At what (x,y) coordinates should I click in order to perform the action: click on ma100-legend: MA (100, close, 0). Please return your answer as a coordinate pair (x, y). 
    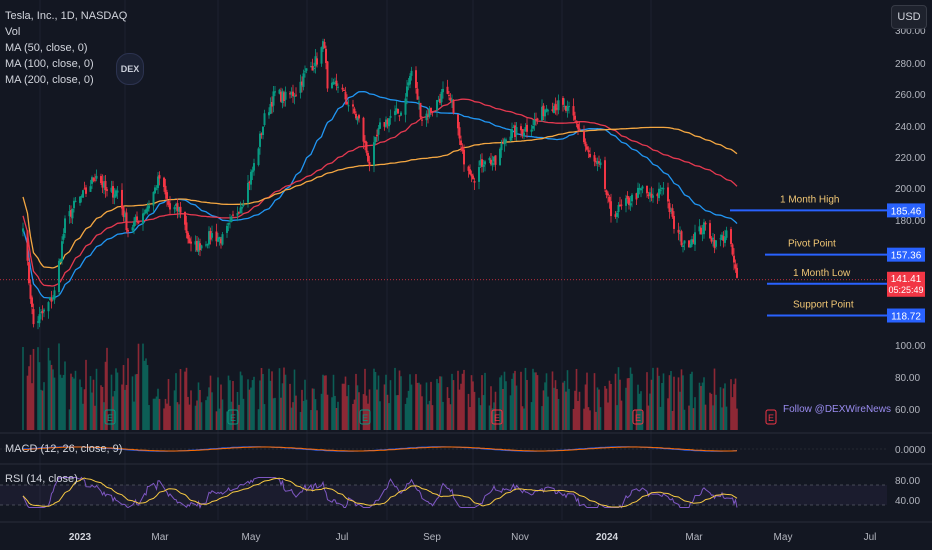
    Looking at the image, I should click on (49, 64).